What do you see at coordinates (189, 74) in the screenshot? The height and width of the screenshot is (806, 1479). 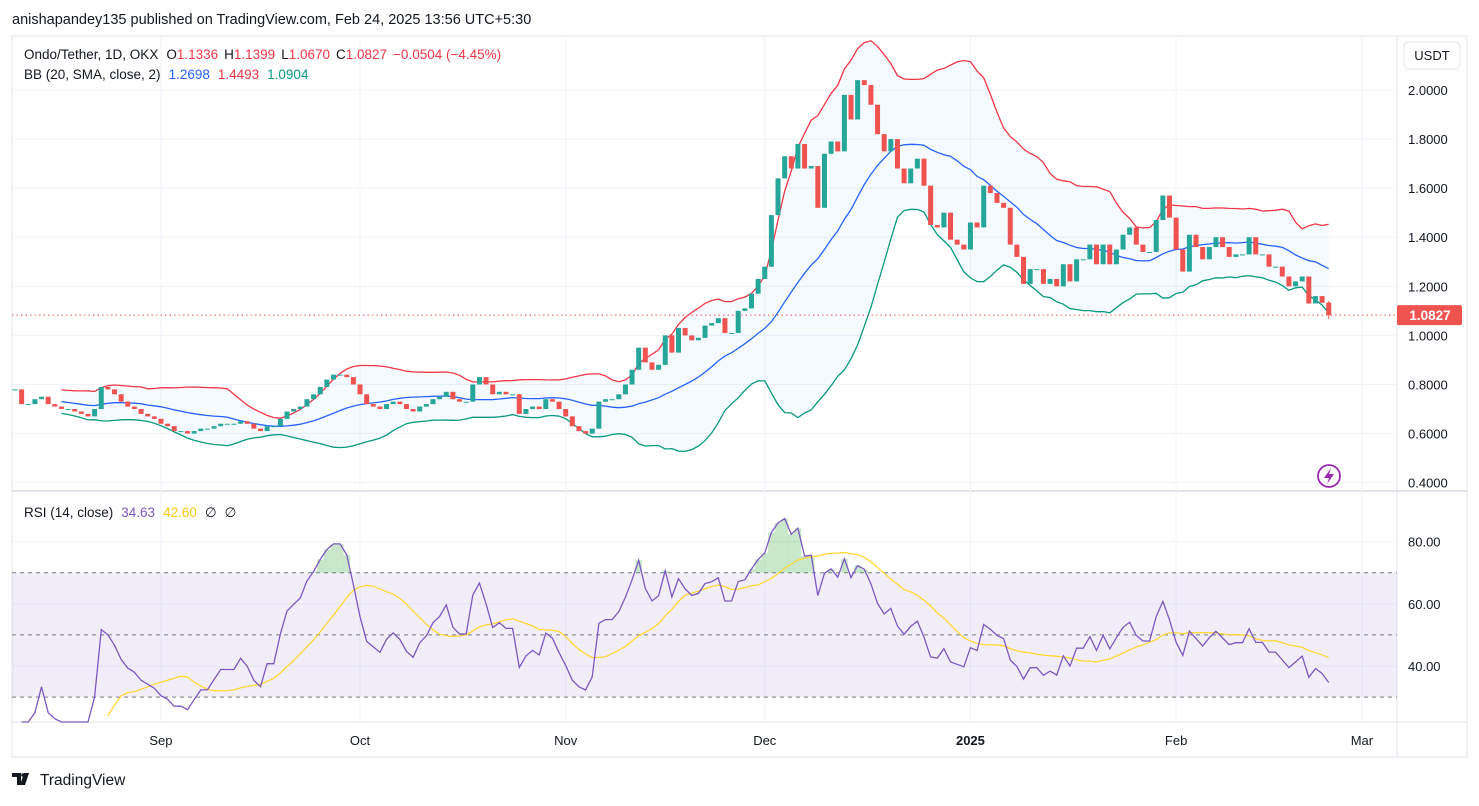 I see `bb-basis-value: 1.2698` at bounding box center [189, 74].